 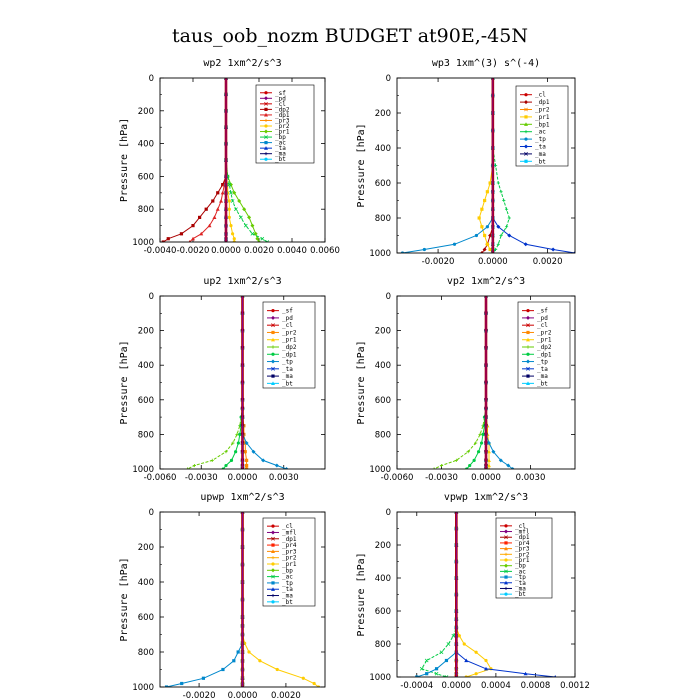 What do you see at coordinates (486, 497) in the screenshot?
I see `panel-title: vpwp 1xm^2/s^3` at bounding box center [486, 497].